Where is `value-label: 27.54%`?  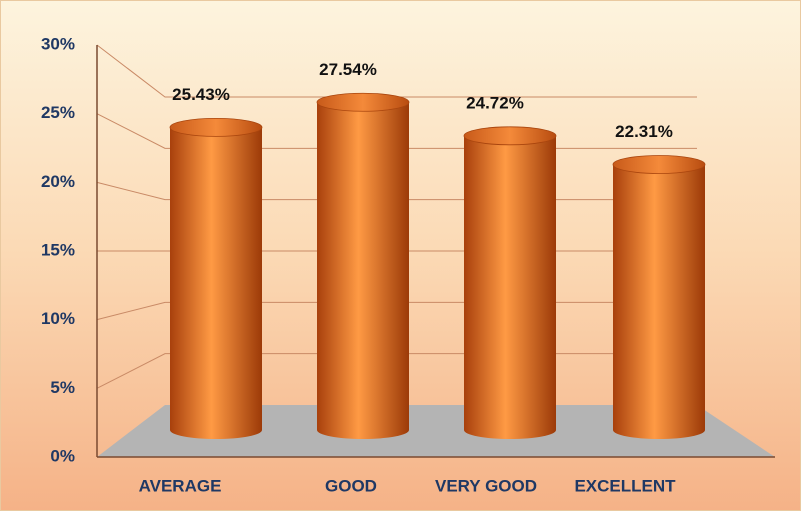
value-label: 27.54% is located at coordinates (348, 69).